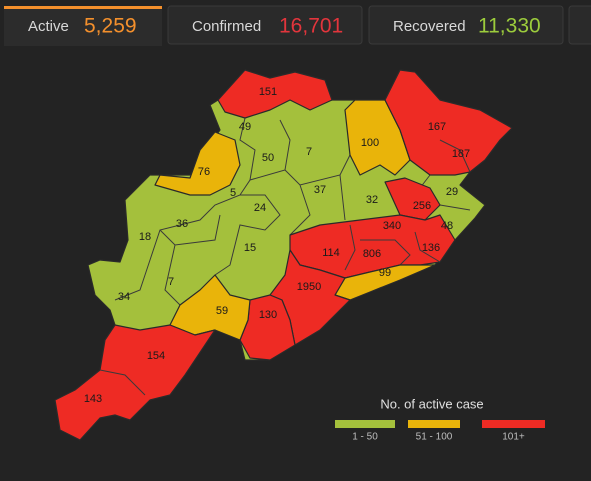 Image resolution: width=591 pixels, height=481 pixels. Describe the element at coordinates (309, 287) in the screenshot. I see `district-label: 1950` at that location.